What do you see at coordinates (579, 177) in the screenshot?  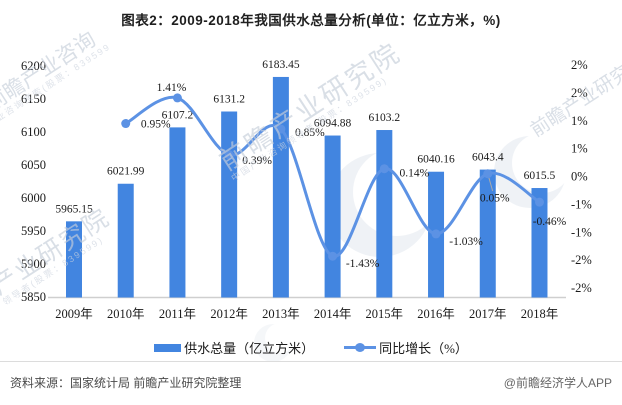 I see `right-axis-tick: 0%` at bounding box center [579, 177].